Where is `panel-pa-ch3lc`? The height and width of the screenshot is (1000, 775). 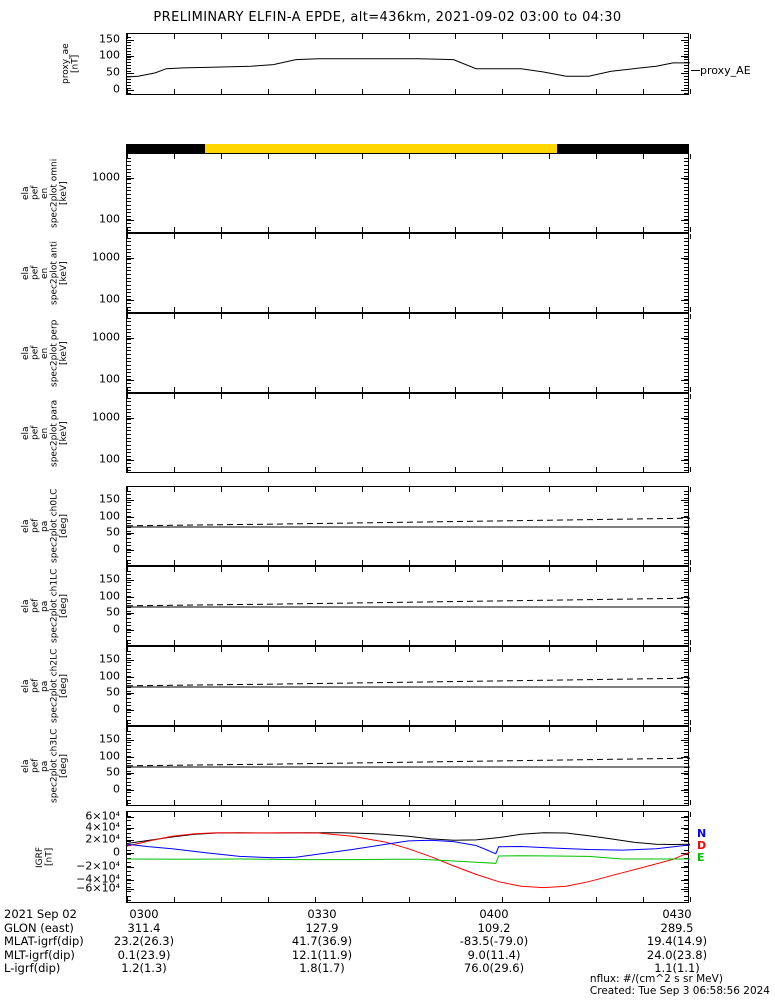
panel-pa-ch3lc is located at coordinates (408, 766).